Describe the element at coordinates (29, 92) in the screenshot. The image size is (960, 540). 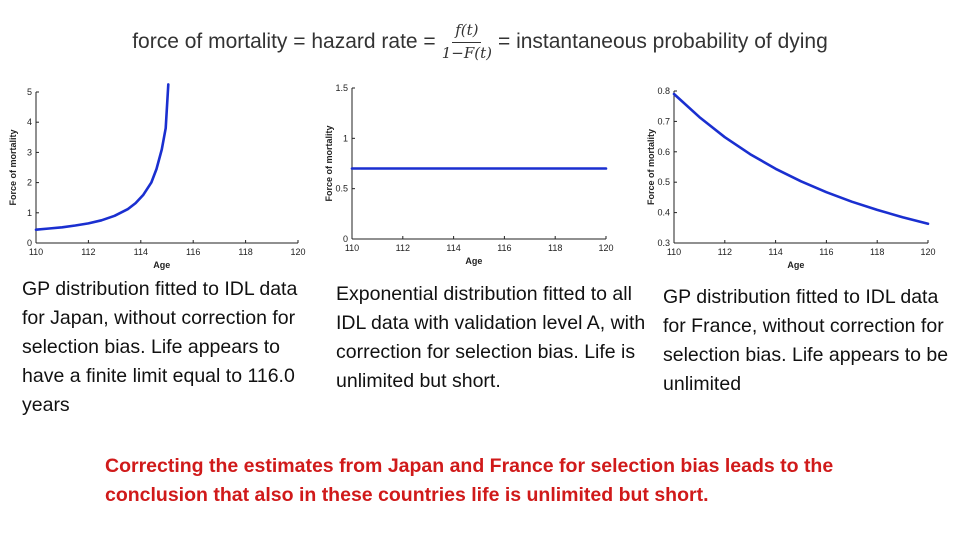
I see `y-tick-label: 5` at that location.